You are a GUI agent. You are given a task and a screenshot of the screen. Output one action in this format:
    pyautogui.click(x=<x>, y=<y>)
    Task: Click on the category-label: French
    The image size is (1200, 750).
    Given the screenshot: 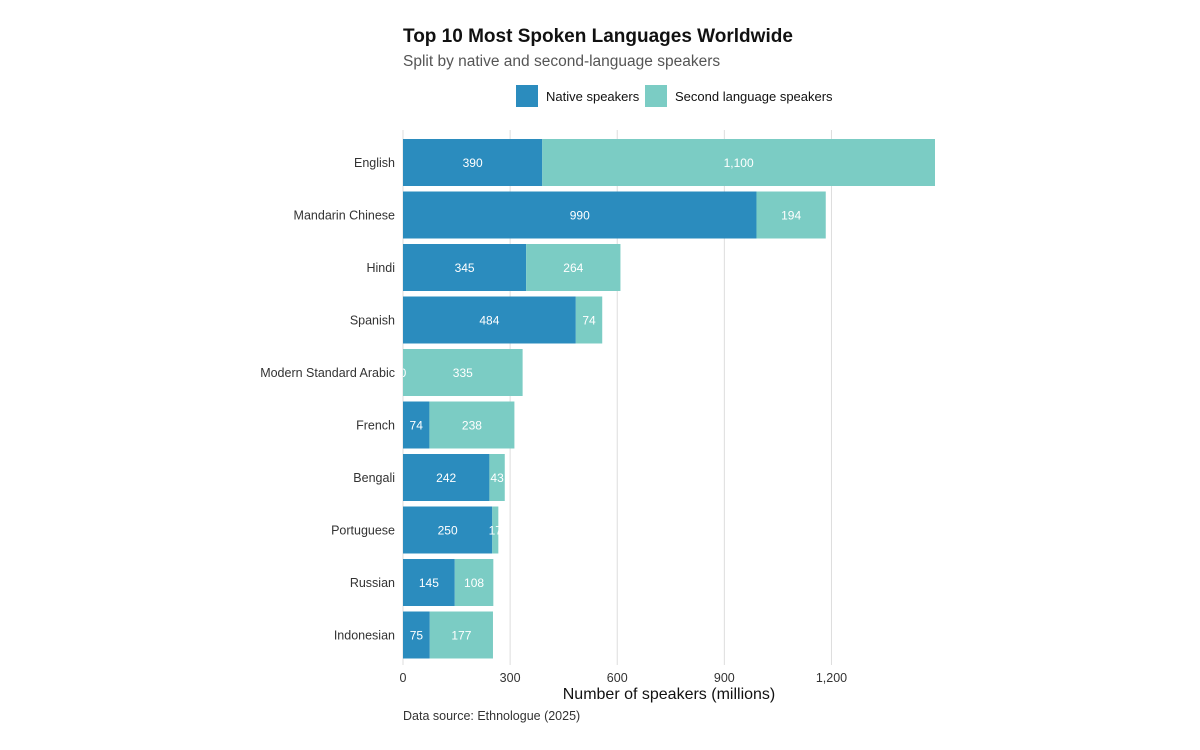 What is the action you would take?
    pyautogui.click(x=375, y=426)
    